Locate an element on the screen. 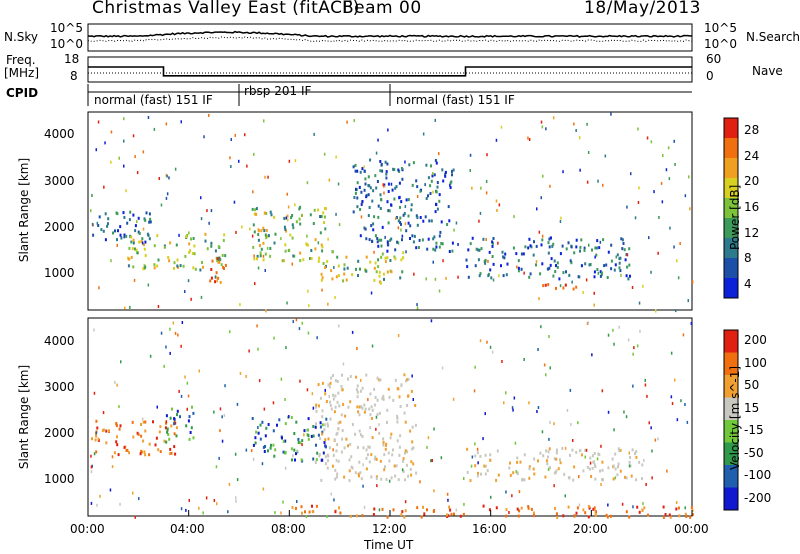 The width and height of the screenshot is (800, 554). freq-panel-frame is located at coordinates (390, 69).